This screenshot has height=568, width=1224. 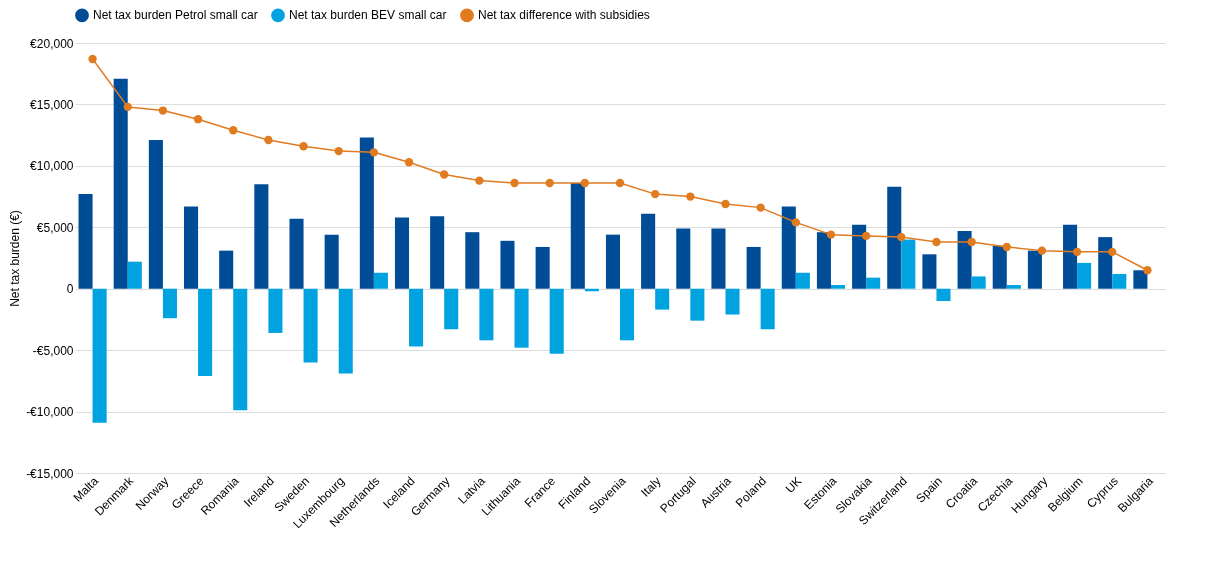 What do you see at coordinates (50, 473) in the screenshot?
I see `y-tick-label: -€15,000` at bounding box center [50, 473].